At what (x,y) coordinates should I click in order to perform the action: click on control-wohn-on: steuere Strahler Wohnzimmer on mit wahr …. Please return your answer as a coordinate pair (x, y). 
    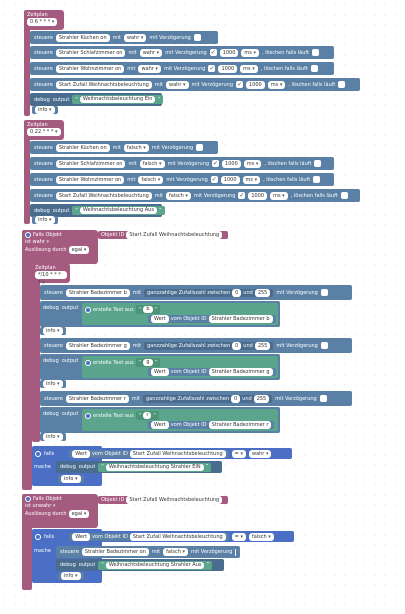
    Looking at the image, I should click on (182, 68).